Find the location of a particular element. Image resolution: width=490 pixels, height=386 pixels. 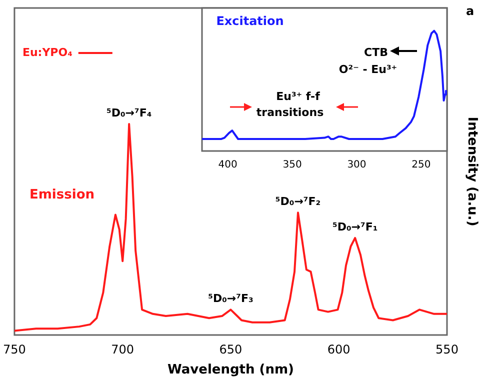

text: Excitation is located at coordinates (250, 21).